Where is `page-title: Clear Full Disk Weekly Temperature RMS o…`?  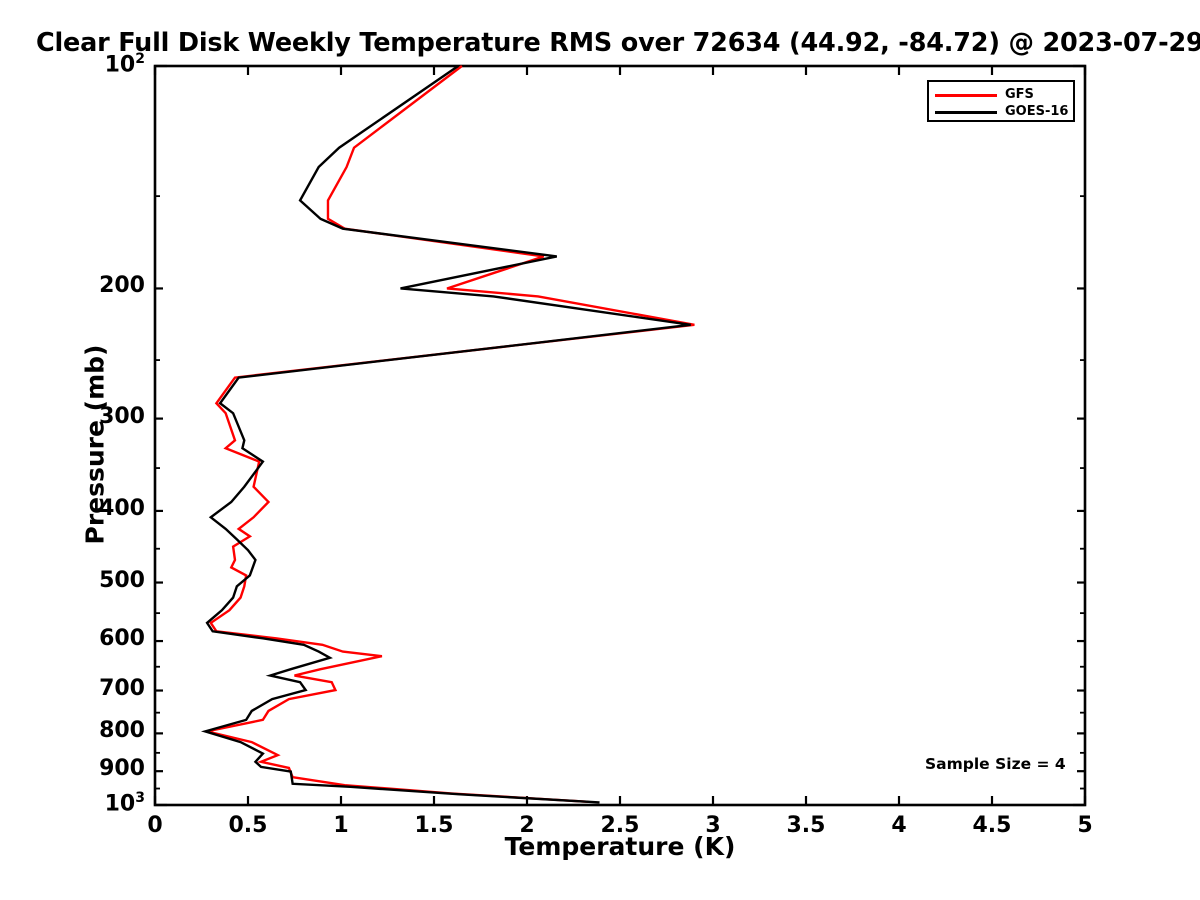
page-title: Clear Full Disk Weekly Temperature RMS o… is located at coordinates (618, 43).